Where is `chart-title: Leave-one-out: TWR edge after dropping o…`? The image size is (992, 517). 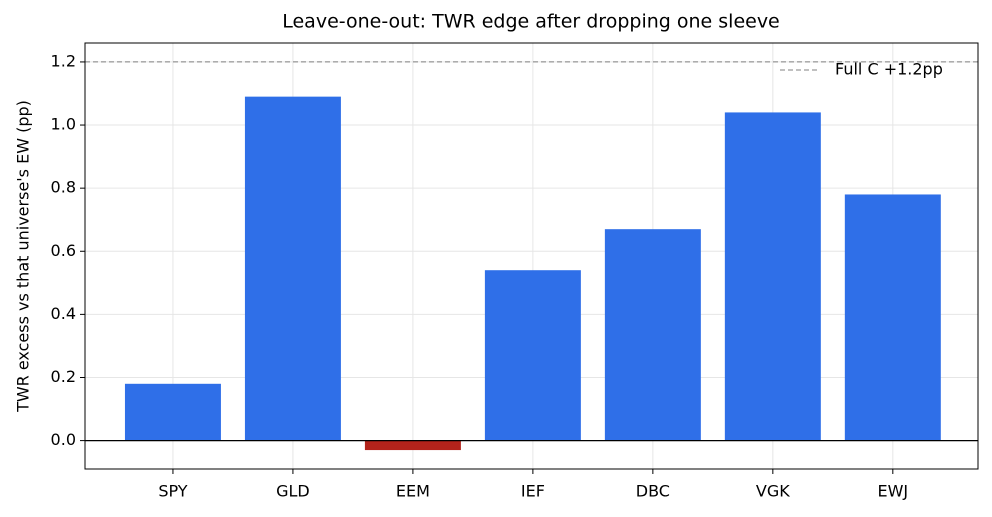
chart-title: Leave-one-out: TWR edge after dropping o… is located at coordinates (531, 22).